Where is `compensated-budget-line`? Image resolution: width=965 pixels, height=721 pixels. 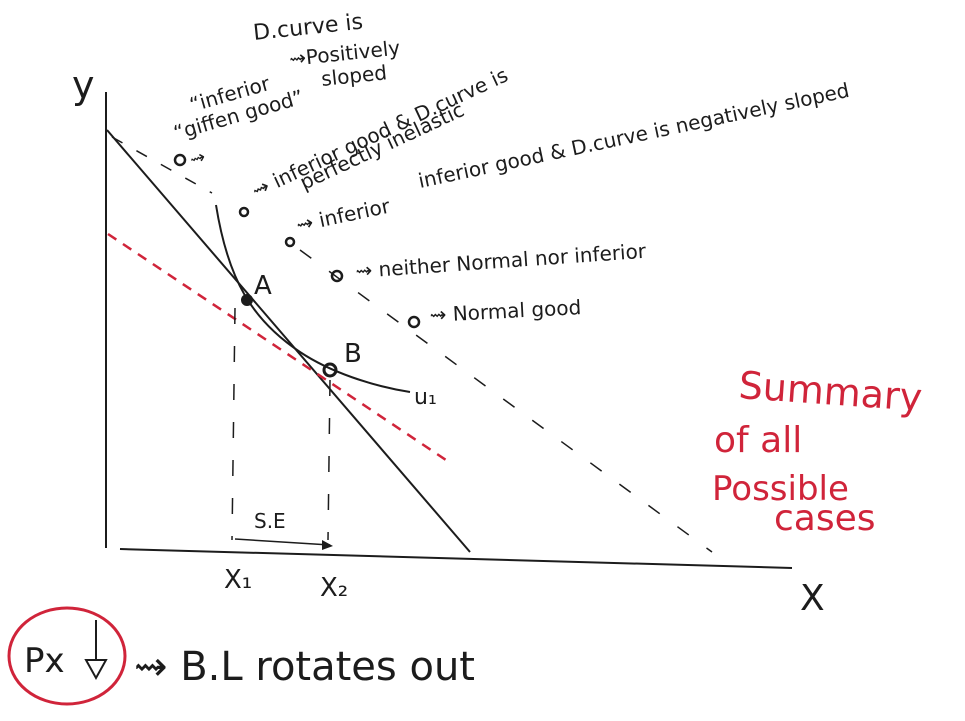
compensated-budget-line is located at coordinates (277, 347).